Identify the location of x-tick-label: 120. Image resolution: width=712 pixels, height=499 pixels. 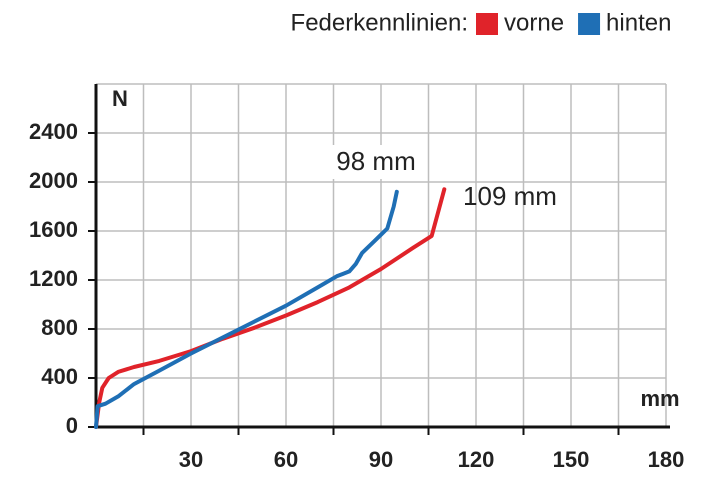
(476, 459).